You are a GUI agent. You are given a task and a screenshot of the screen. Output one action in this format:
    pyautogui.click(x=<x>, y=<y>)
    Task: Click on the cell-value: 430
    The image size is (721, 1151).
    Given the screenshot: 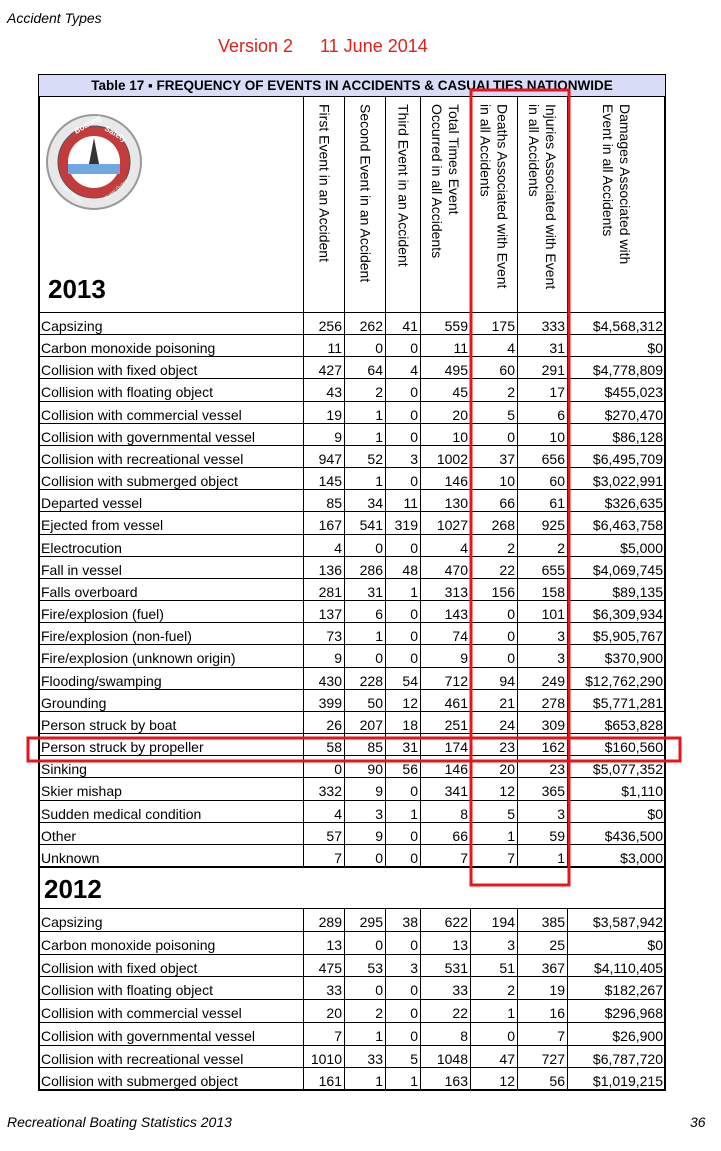 What is the action you would take?
    pyautogui.click(x=323, y=677)
    